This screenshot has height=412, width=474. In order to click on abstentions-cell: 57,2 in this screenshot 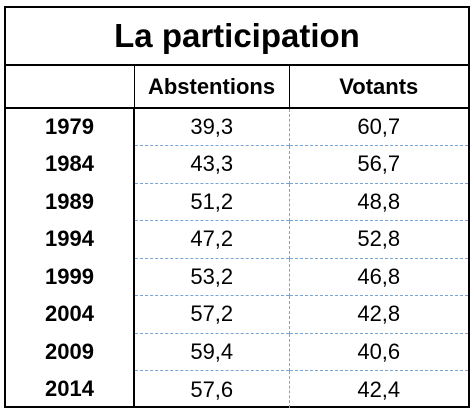, I will do `click(211, 314)`.